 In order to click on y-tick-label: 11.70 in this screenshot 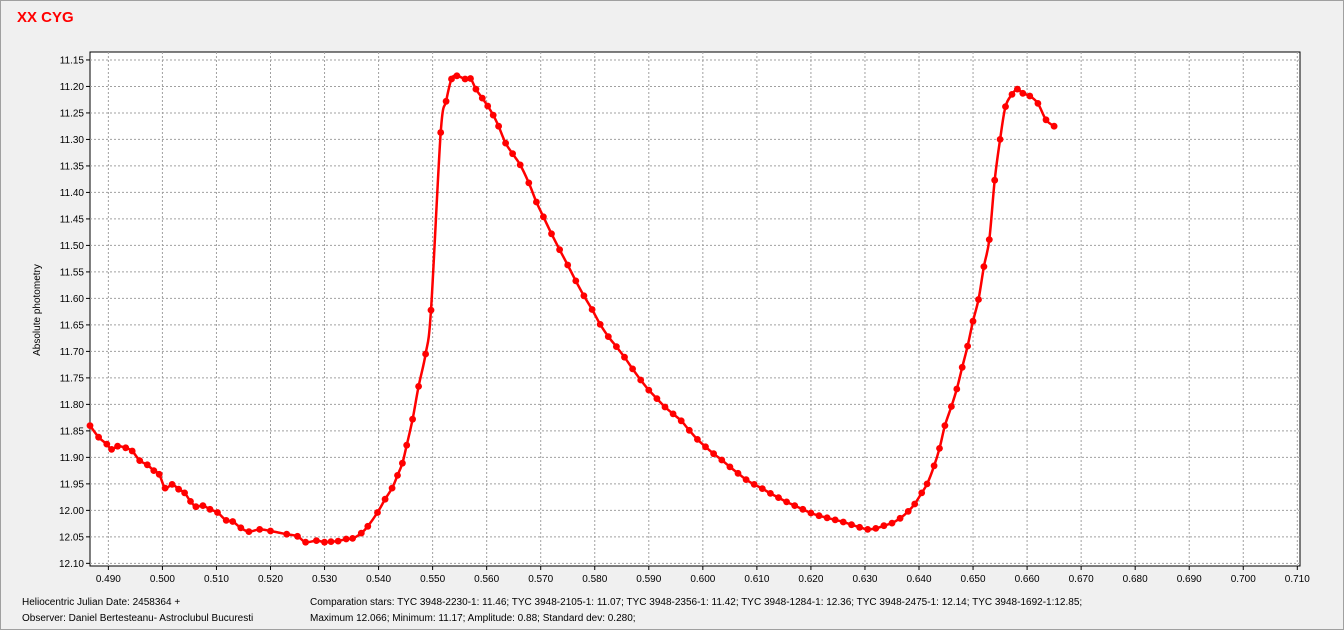, I will do `click(72, 352)`.